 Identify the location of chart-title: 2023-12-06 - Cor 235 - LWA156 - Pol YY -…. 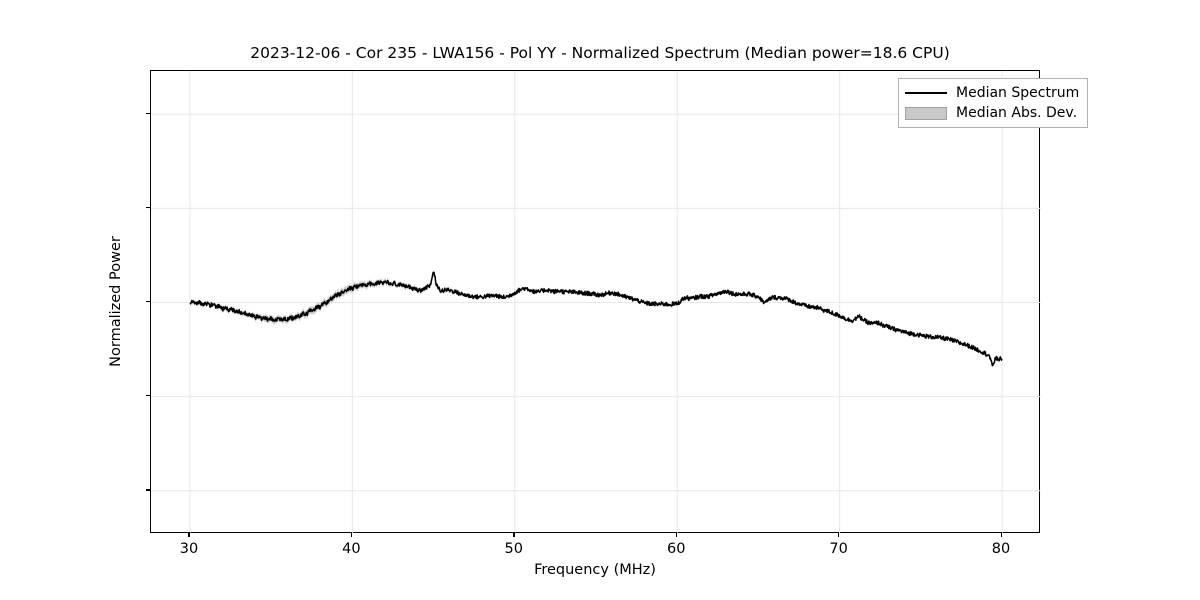
(600, 53).